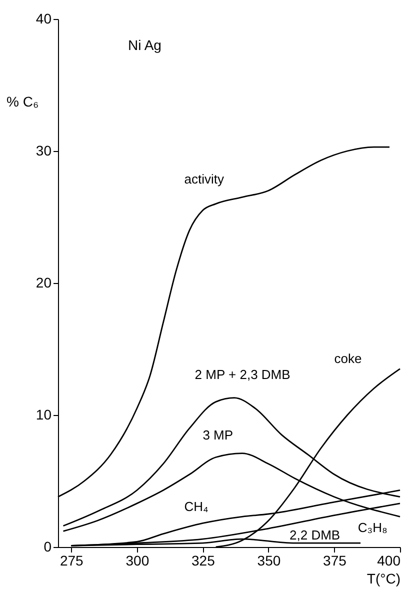  I want to click on y-tick-label: 10, so click(44, 414).